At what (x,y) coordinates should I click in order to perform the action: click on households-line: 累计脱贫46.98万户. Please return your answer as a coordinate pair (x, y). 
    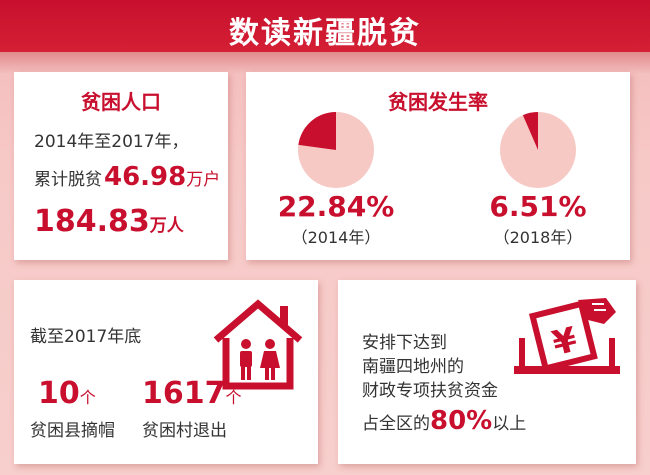
    Looking at the image, I should click on (127, 177).